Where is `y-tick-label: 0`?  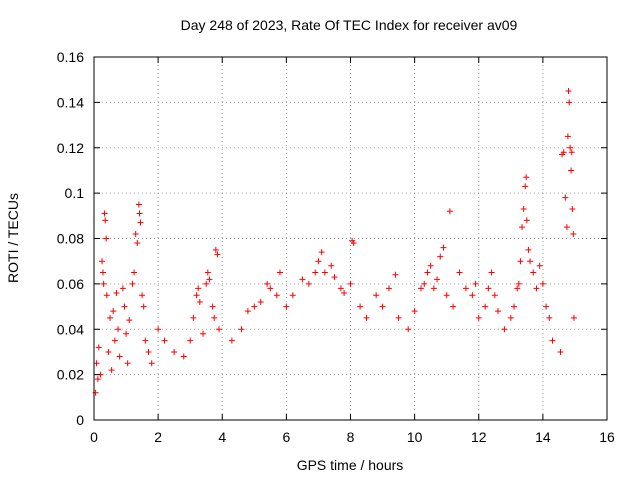
y-tick-label: 0 is located at coordinates (80, 420).